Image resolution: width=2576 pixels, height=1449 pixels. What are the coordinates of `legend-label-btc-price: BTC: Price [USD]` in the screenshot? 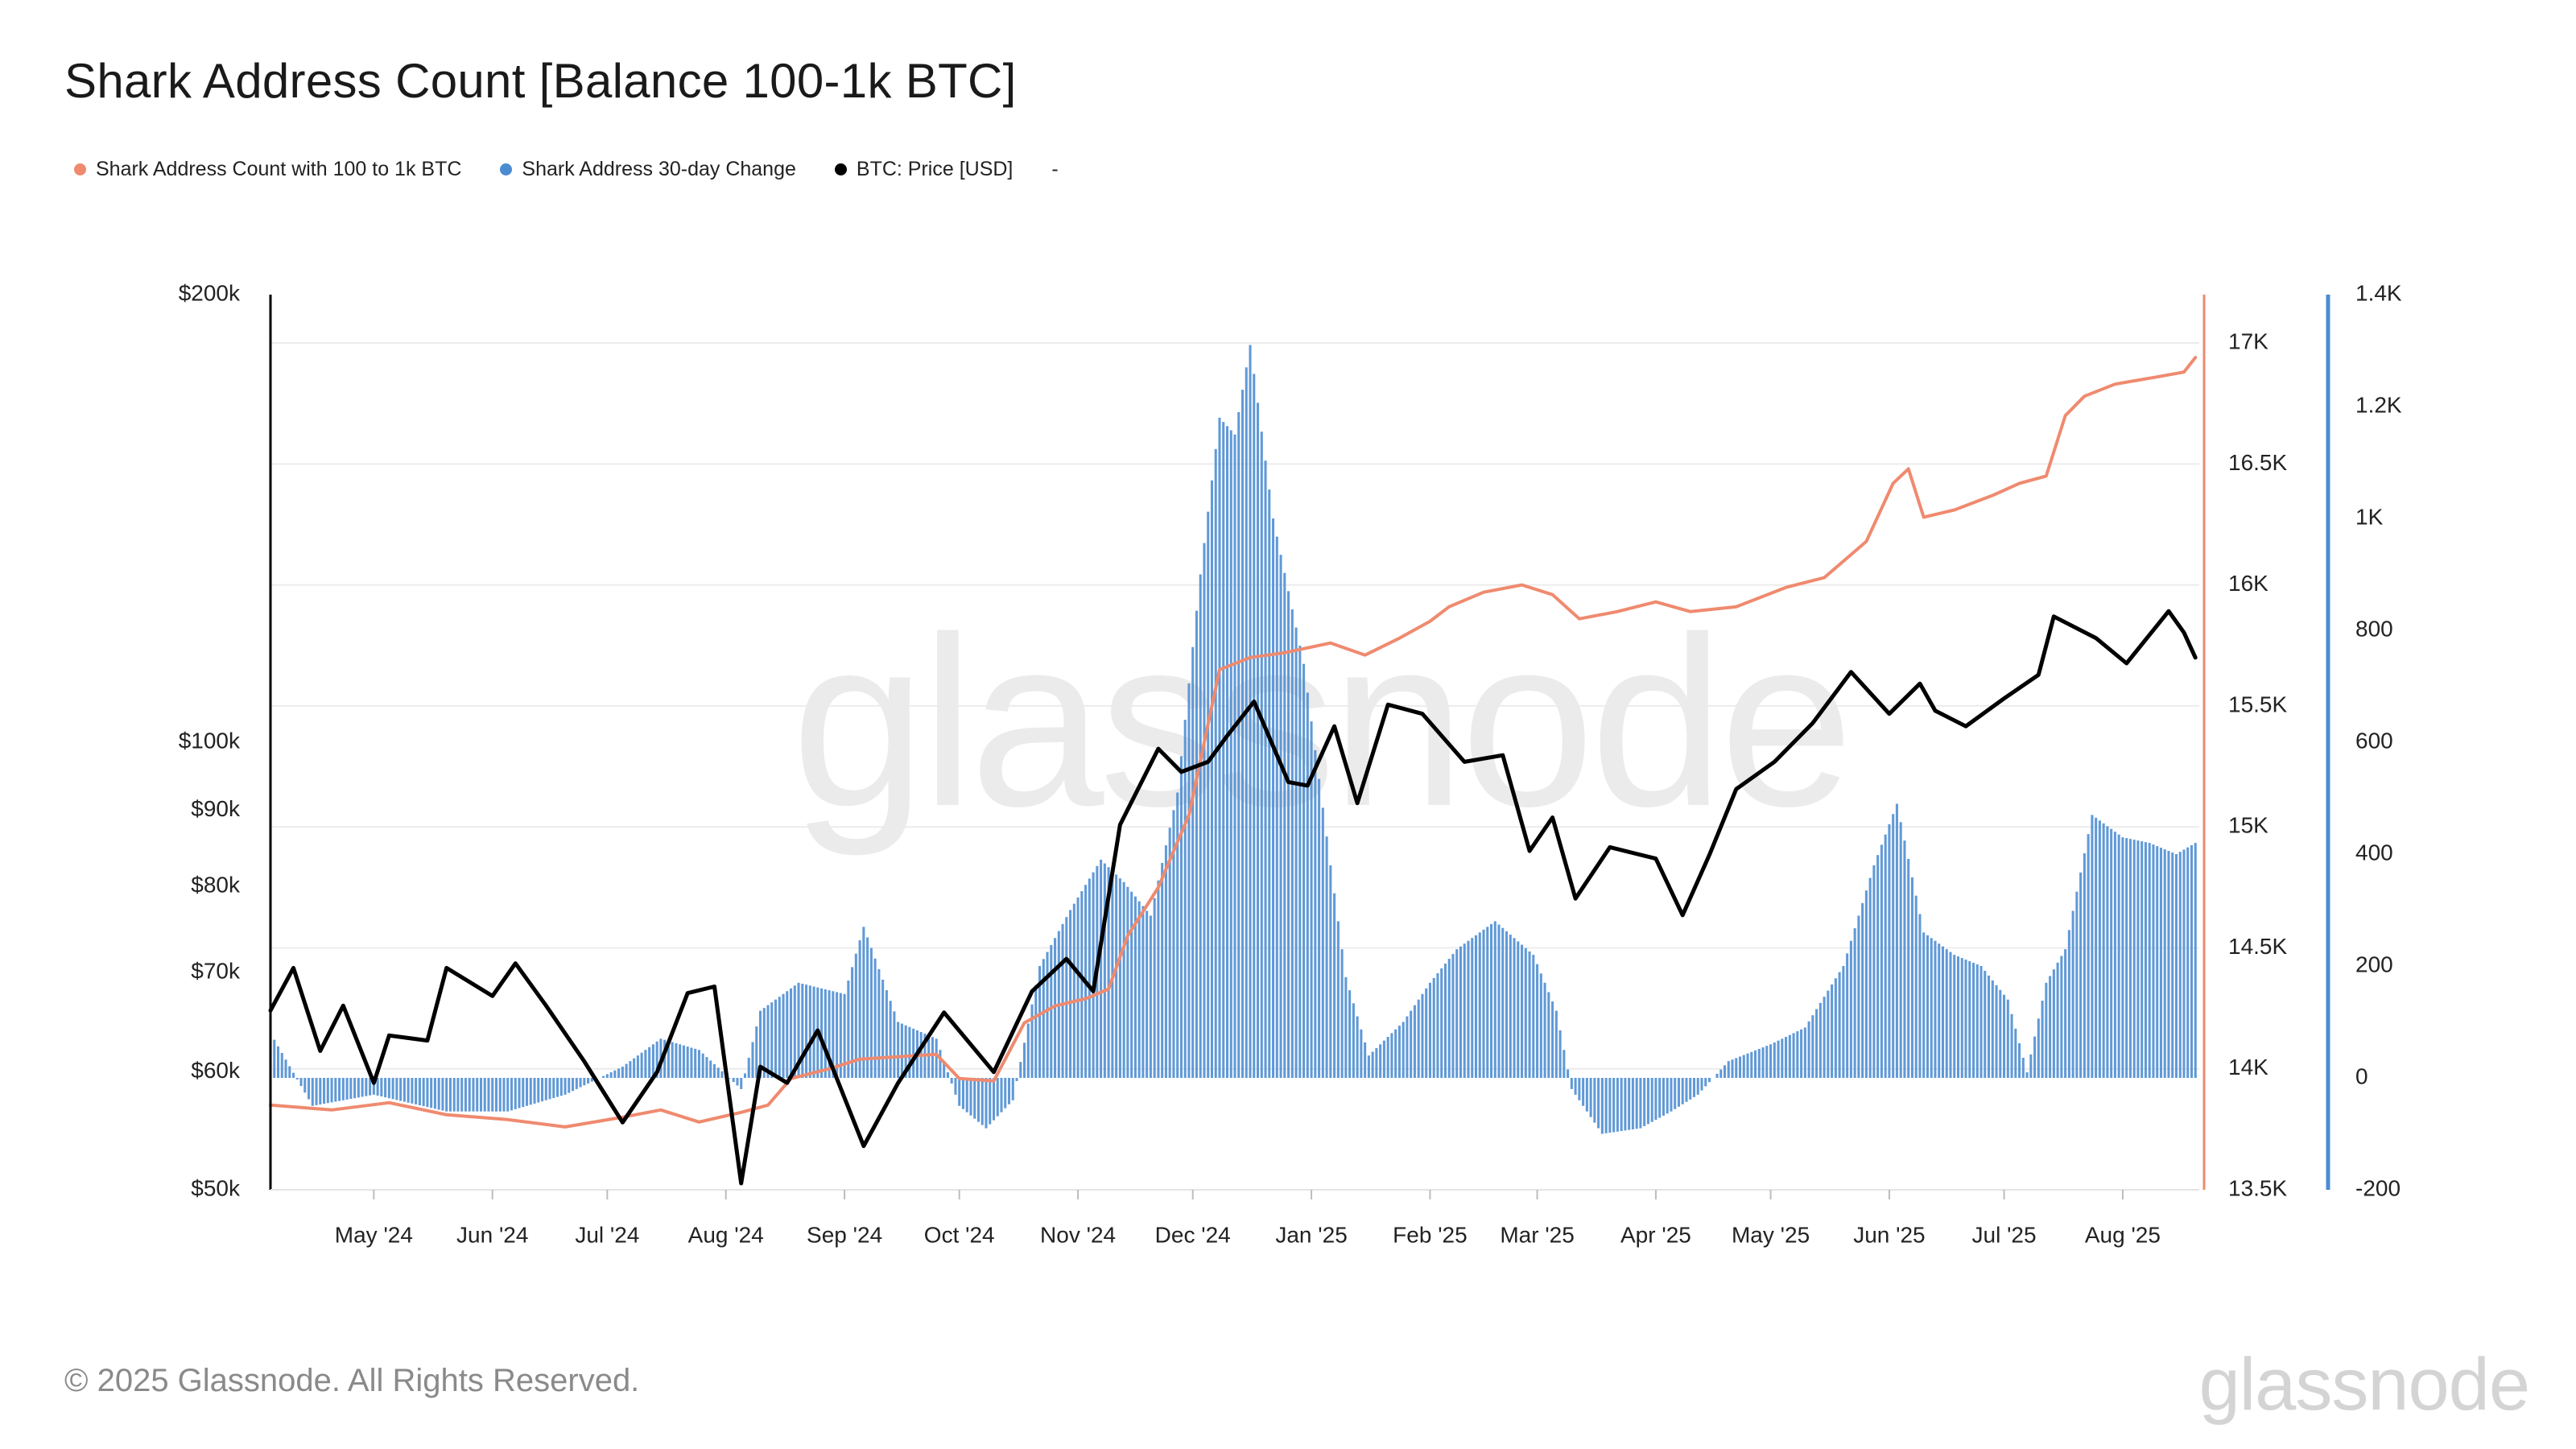 It's located at (934, 169).